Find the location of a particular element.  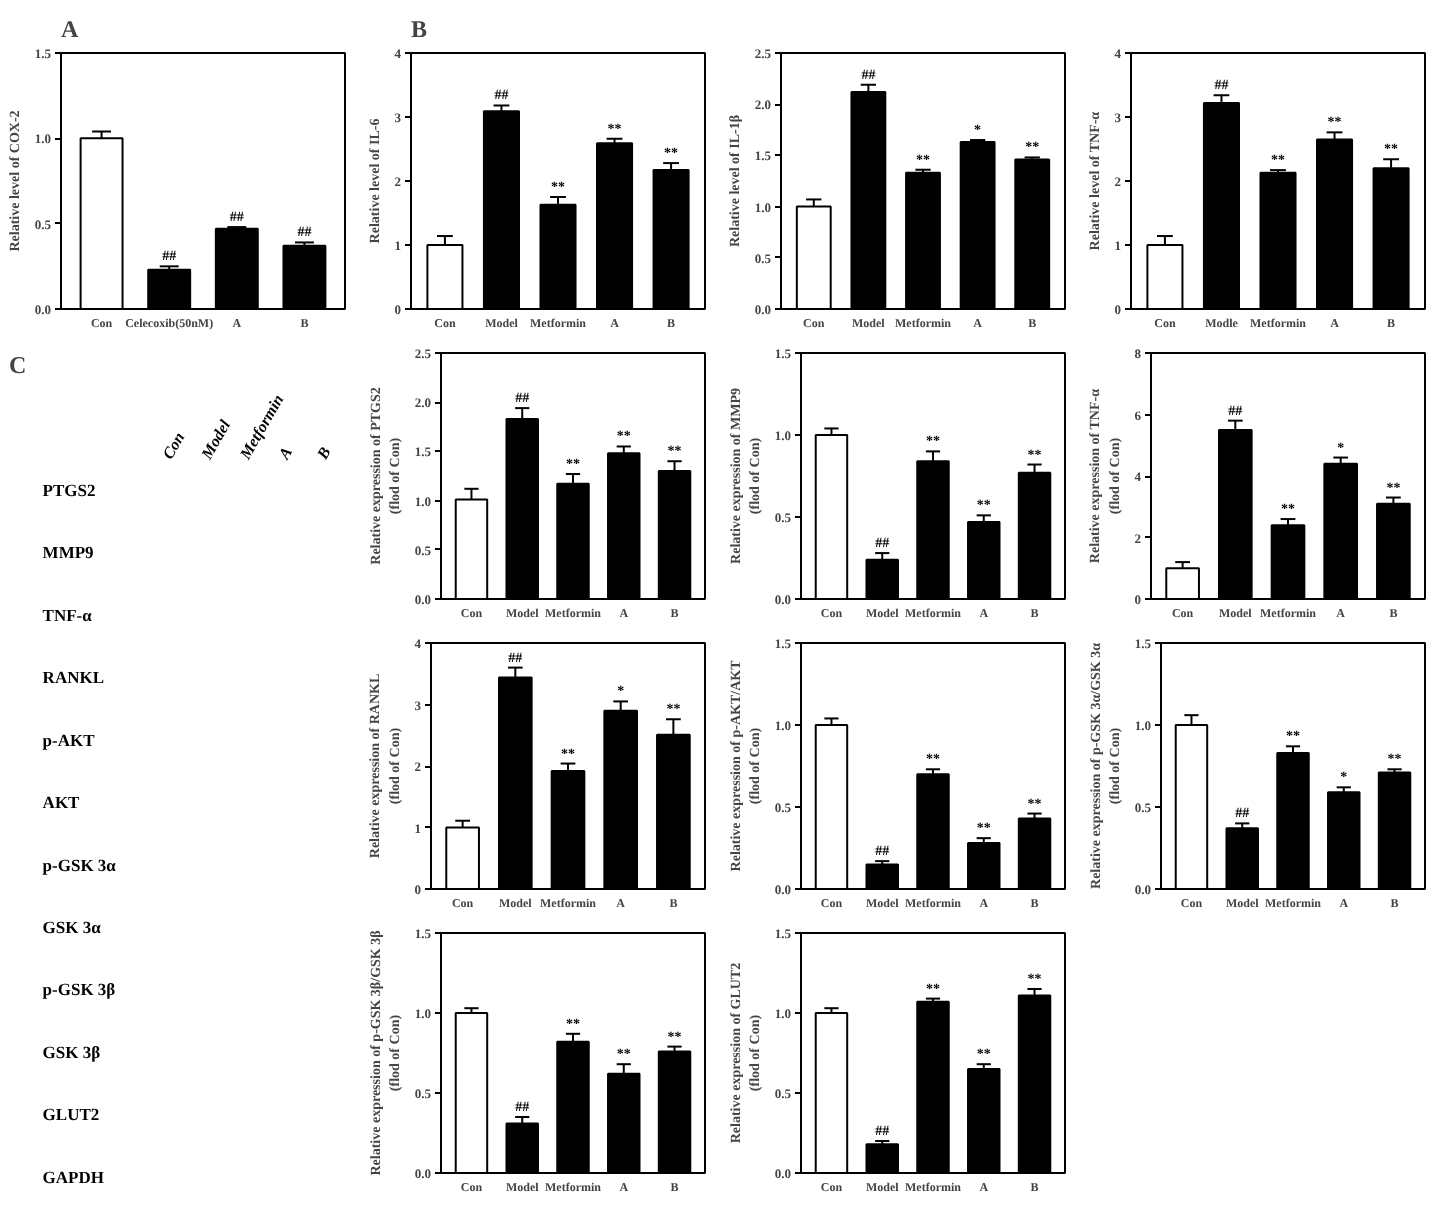

text: C is located at coordinates (18, 365).